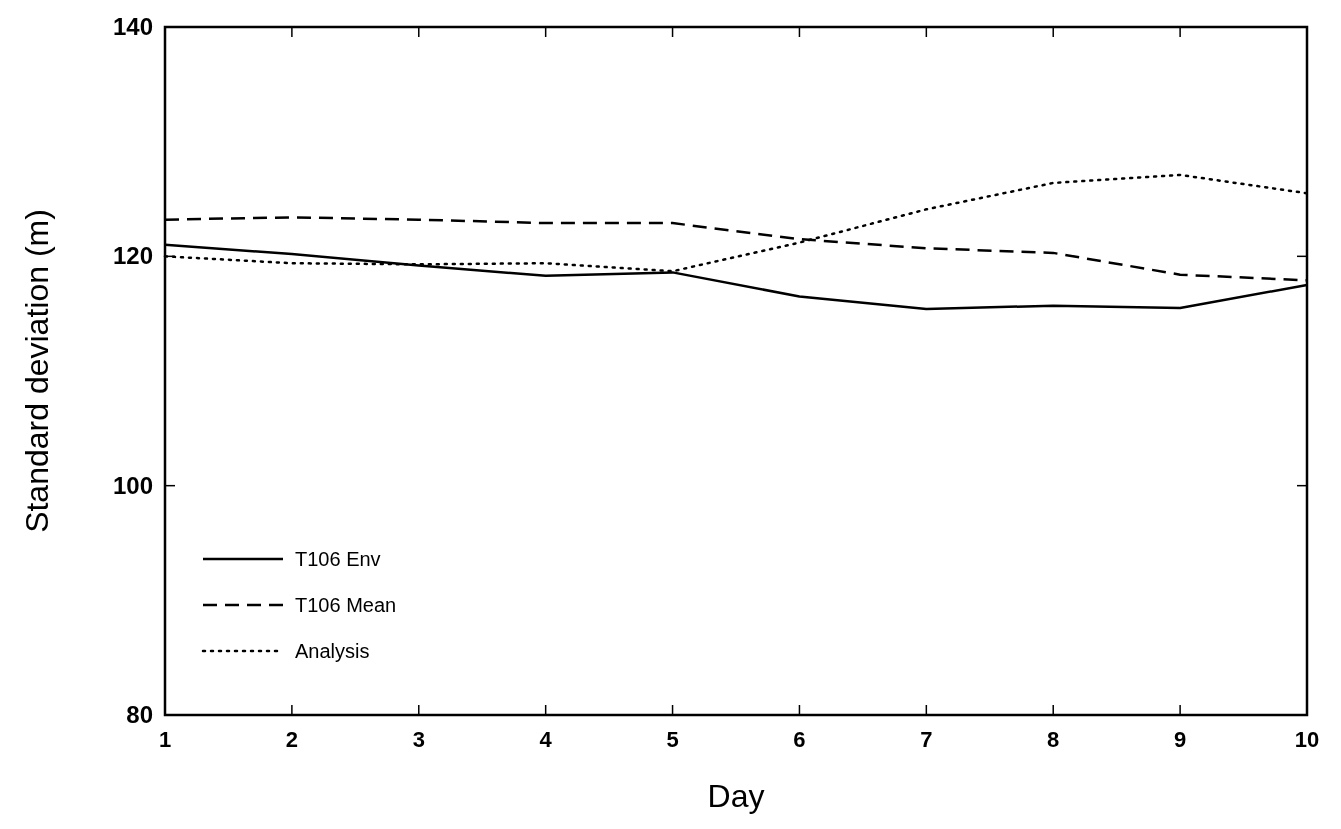 The width and height of the screenshot is (1341, 829). I want to click on x-tick-label: 3, so click(418, 739).